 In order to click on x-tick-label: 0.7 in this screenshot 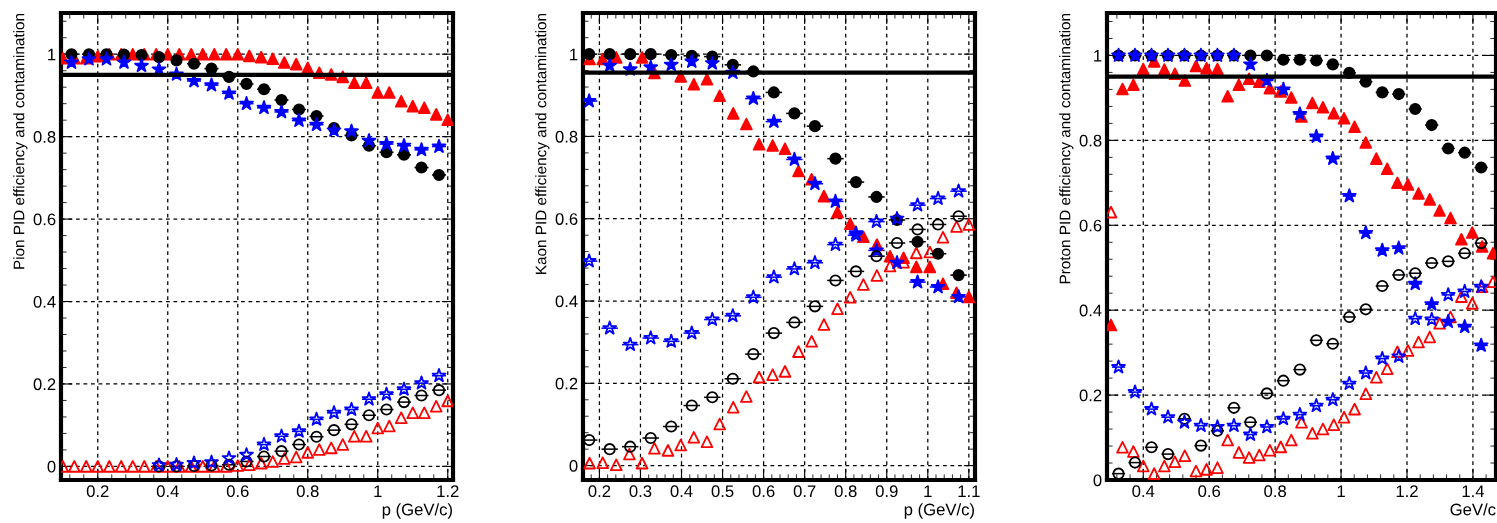, I will do `click(804, 491)`.